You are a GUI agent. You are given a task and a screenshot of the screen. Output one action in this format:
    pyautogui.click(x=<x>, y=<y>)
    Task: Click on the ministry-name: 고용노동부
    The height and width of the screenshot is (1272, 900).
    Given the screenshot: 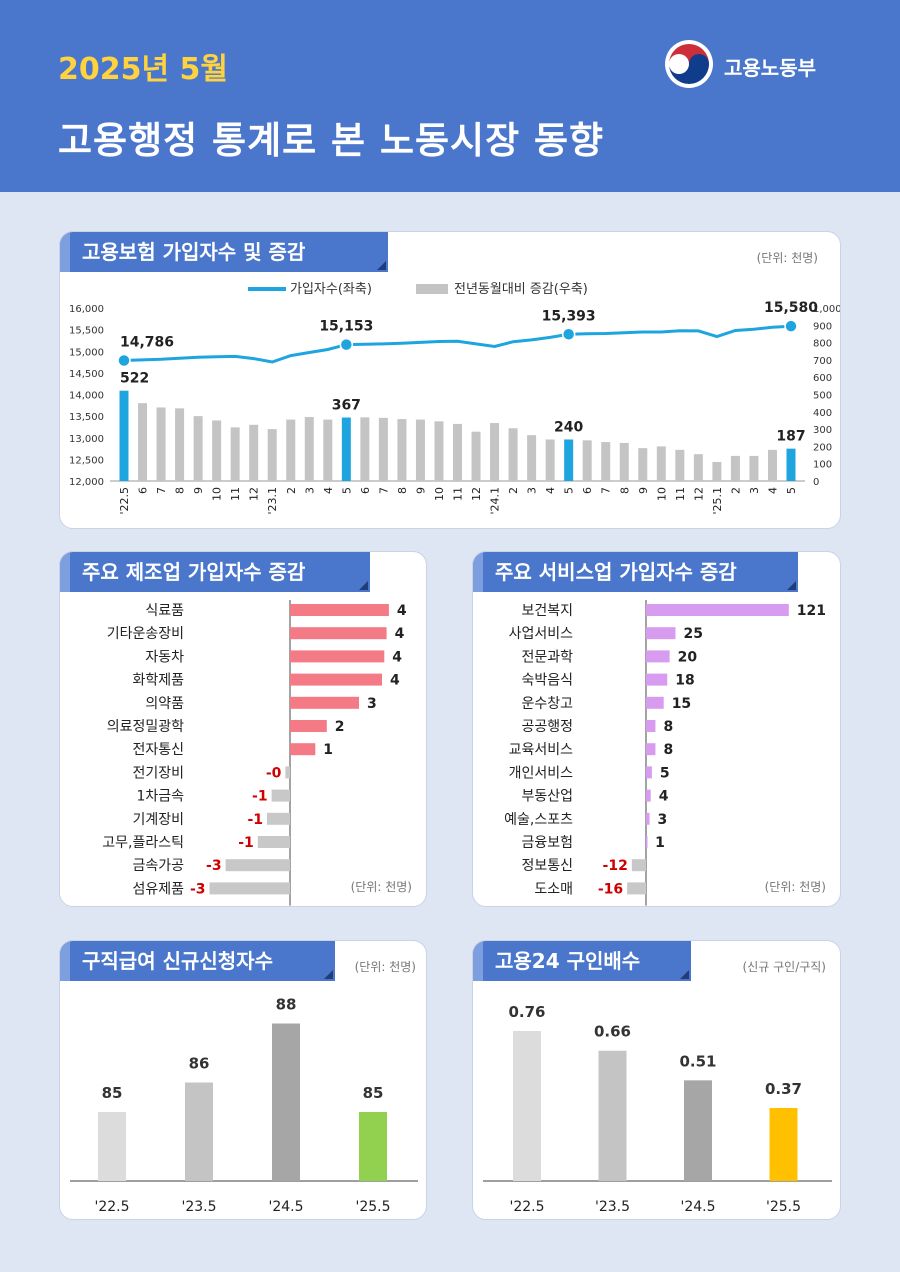 What is the action you would take?
    pyautogui.click(x=770, y=68)
    